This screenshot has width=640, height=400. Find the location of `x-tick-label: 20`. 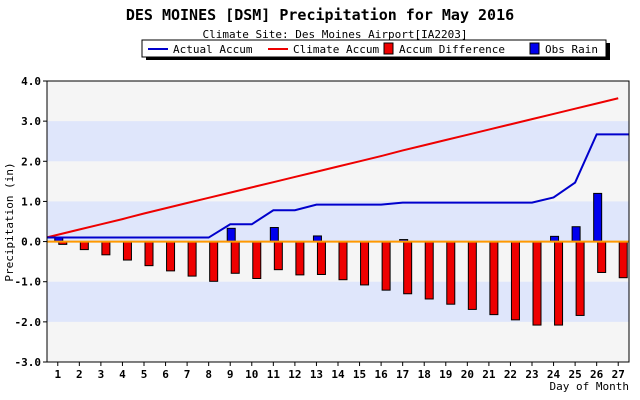

x-tick-label: 20 is located at coordinates (467, 374).